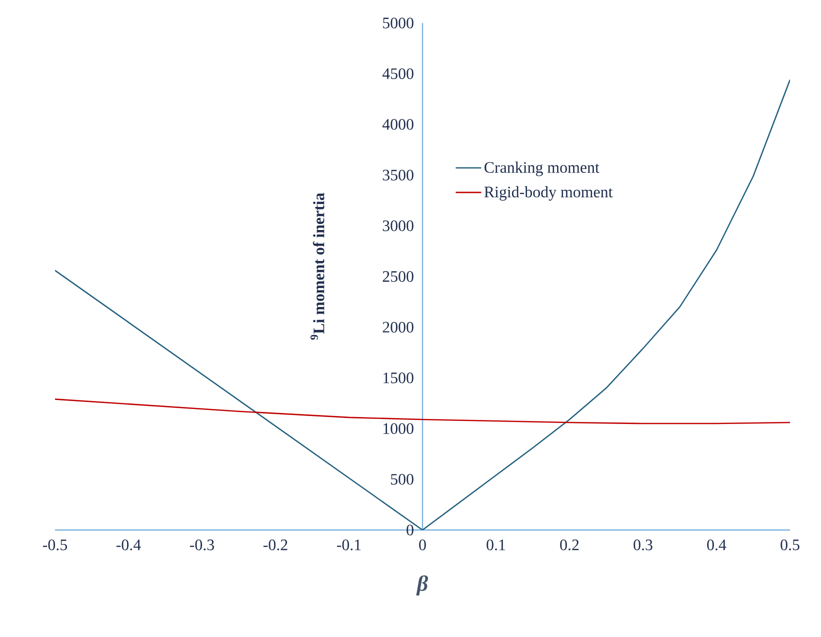  Describe the element at coordinates (54, 545) in the screenshot. I see `x-tick-label: -0.5` at that location.